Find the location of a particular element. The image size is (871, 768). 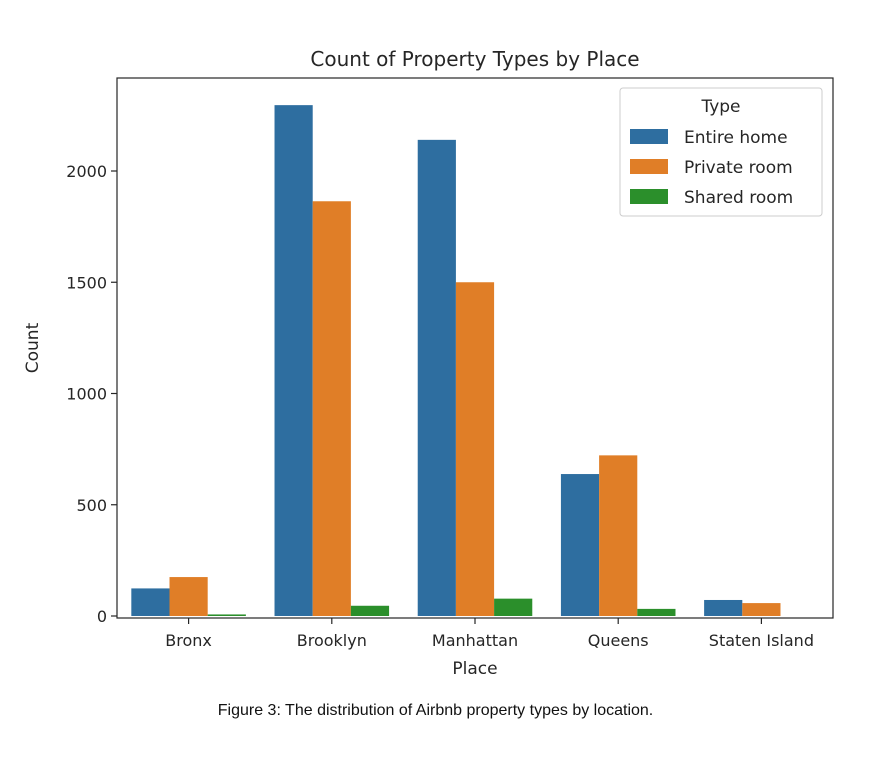

x-tick-label: Staten Island is located at coordinates (761, 640).